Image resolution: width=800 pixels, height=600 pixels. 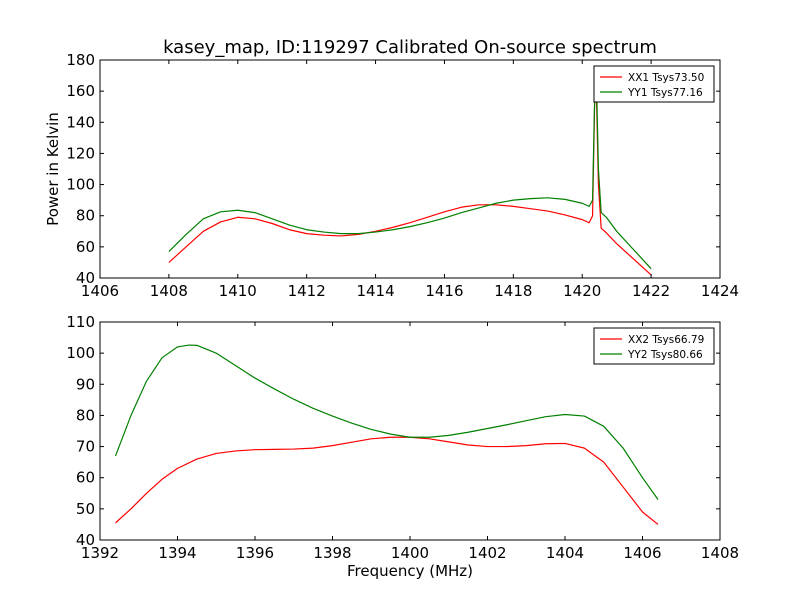 I want to click on p0-y-tick-label: 80, so click(x=85, y=216).